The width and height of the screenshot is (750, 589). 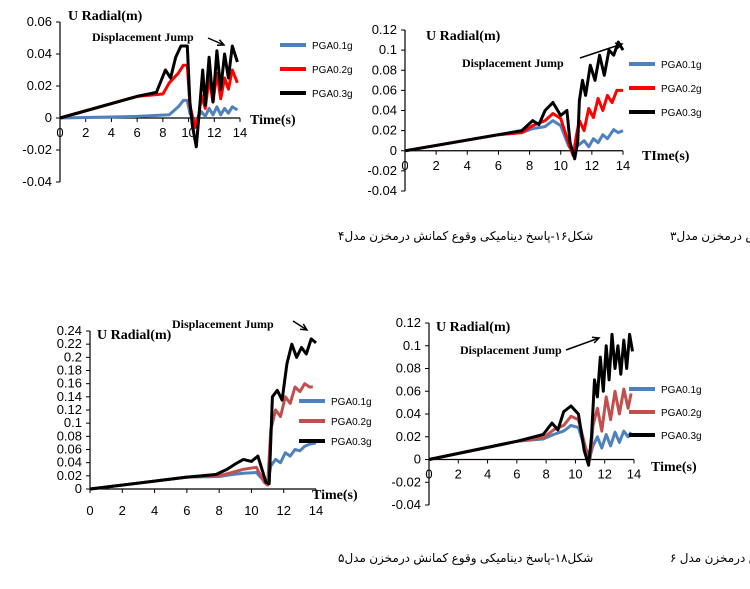 What do you see at coordinates (69, 383) in the screenshot?
I see `y-tick-label: 0.16` at bounding box center [69, 383].